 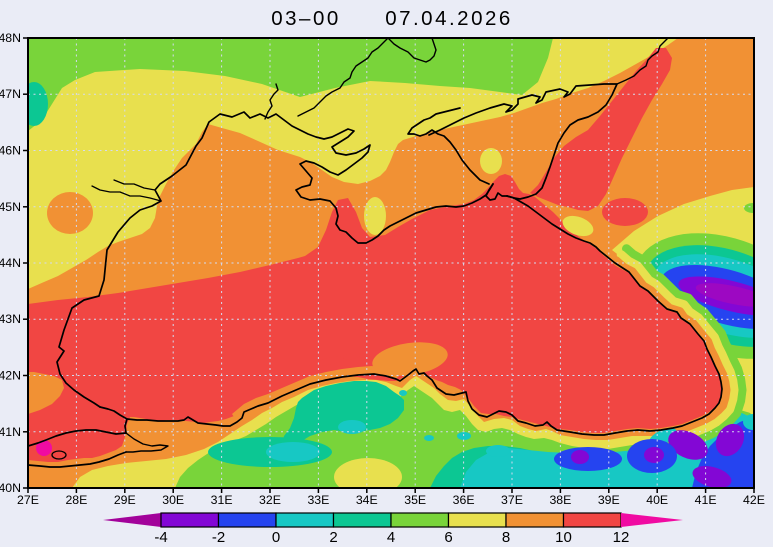 What do you see at coordinates (306, 18) in the screenshot?
I see `svg-text: 03–00` at bounding box center [306, 18].